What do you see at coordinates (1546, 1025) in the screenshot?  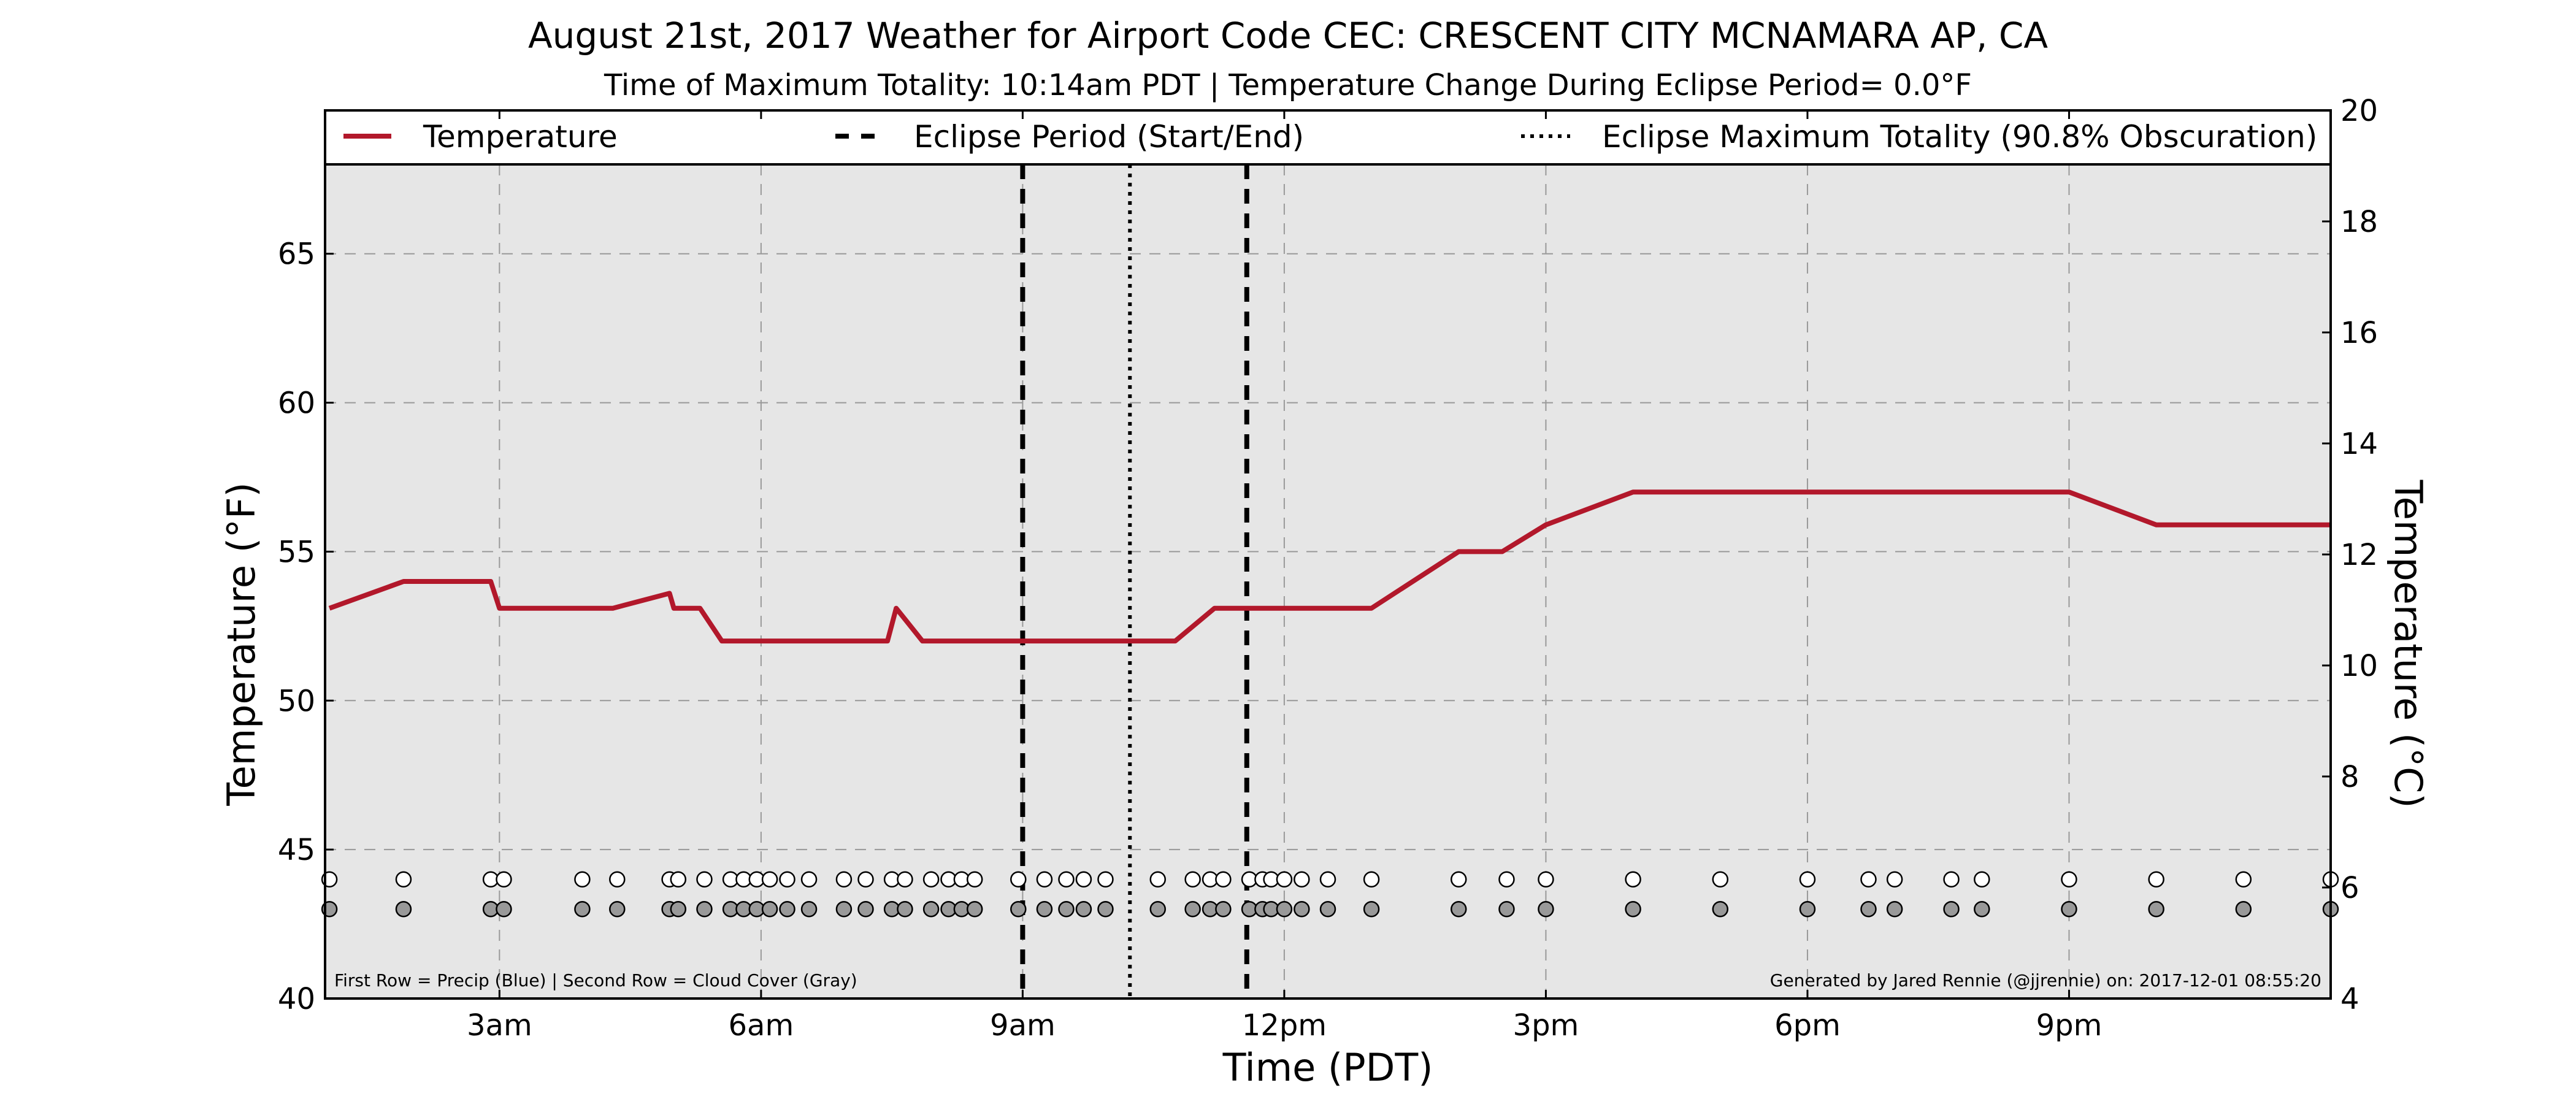 I see `x-tick-label: 3pm` at bounding box center [1546, 1025].